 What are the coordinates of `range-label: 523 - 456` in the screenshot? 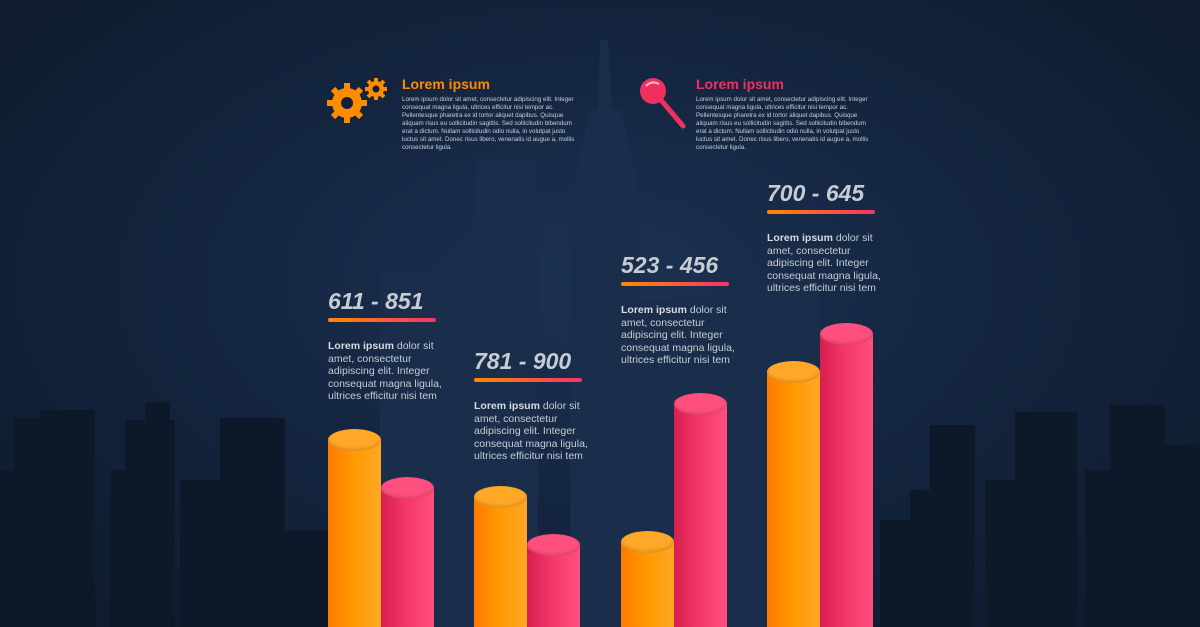 It's located at (670, 265).